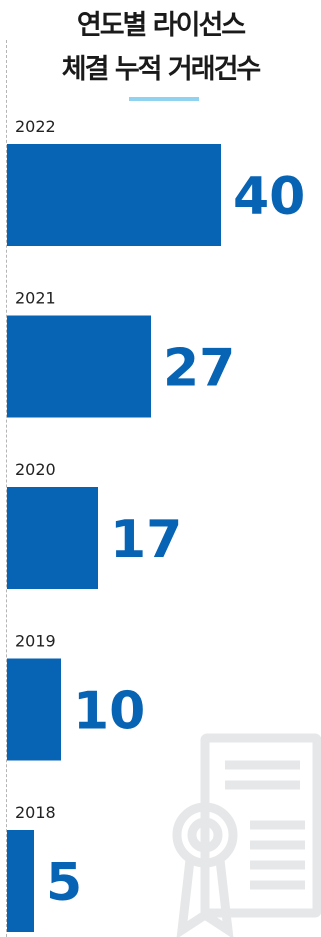 Image resolution: width=321 pixels, height=937 pixels. What do you see at coordinates (64, 883) in the screenshot?
I see `value-label-2018: 5` at bounding box center [64, 883].